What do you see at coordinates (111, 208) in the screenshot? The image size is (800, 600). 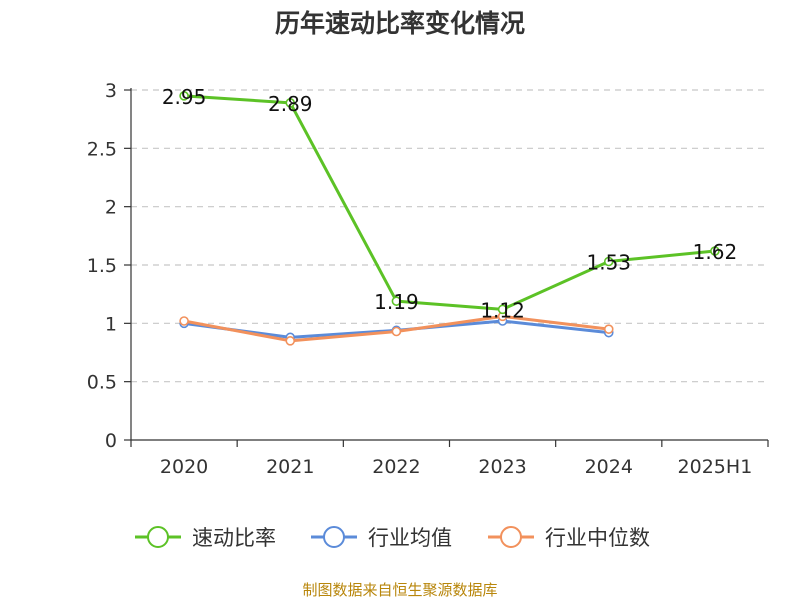 I see `y-tick-label: 2` at bounding box center [111, 208].